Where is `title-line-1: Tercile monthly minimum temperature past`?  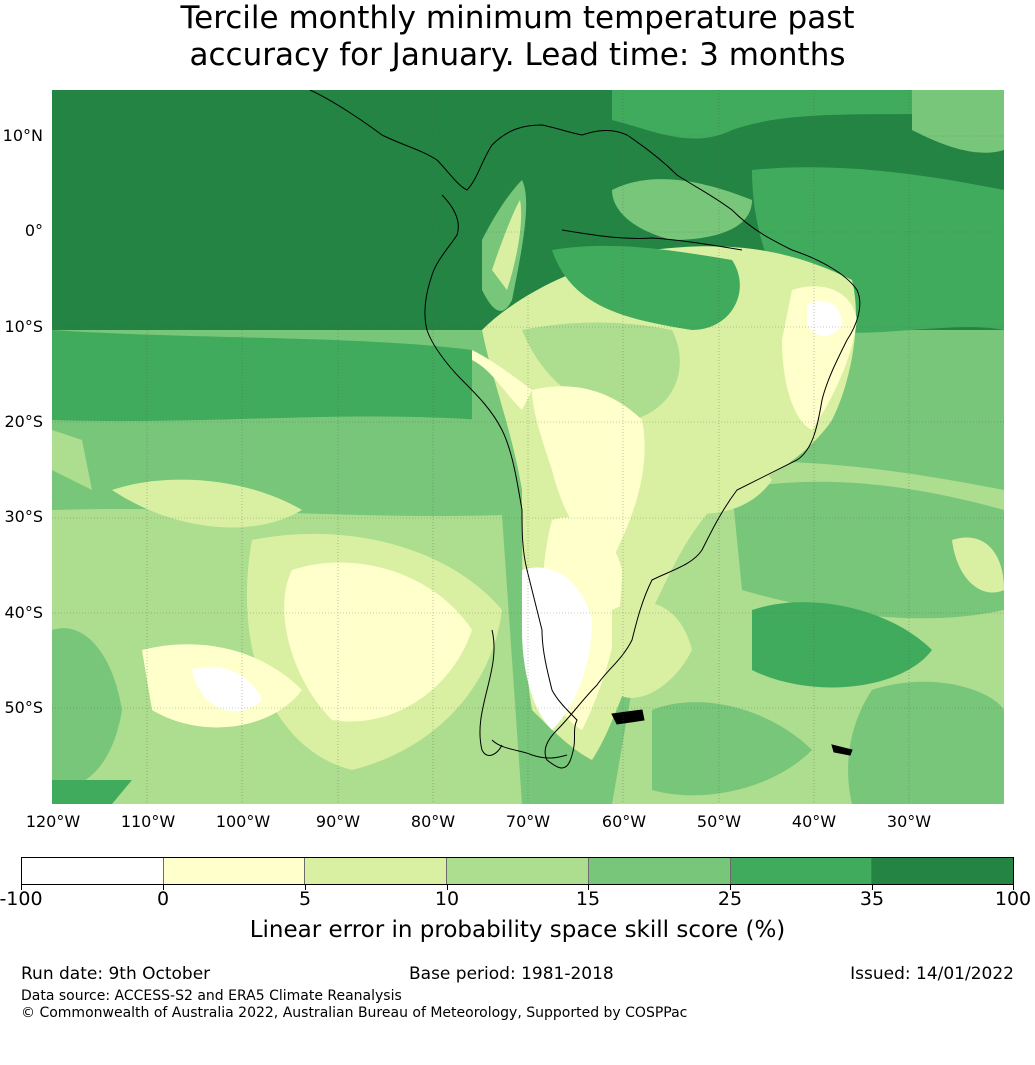 title-line-1: Tercile monthly minimum temperature past is located at coordinates (517, 18).